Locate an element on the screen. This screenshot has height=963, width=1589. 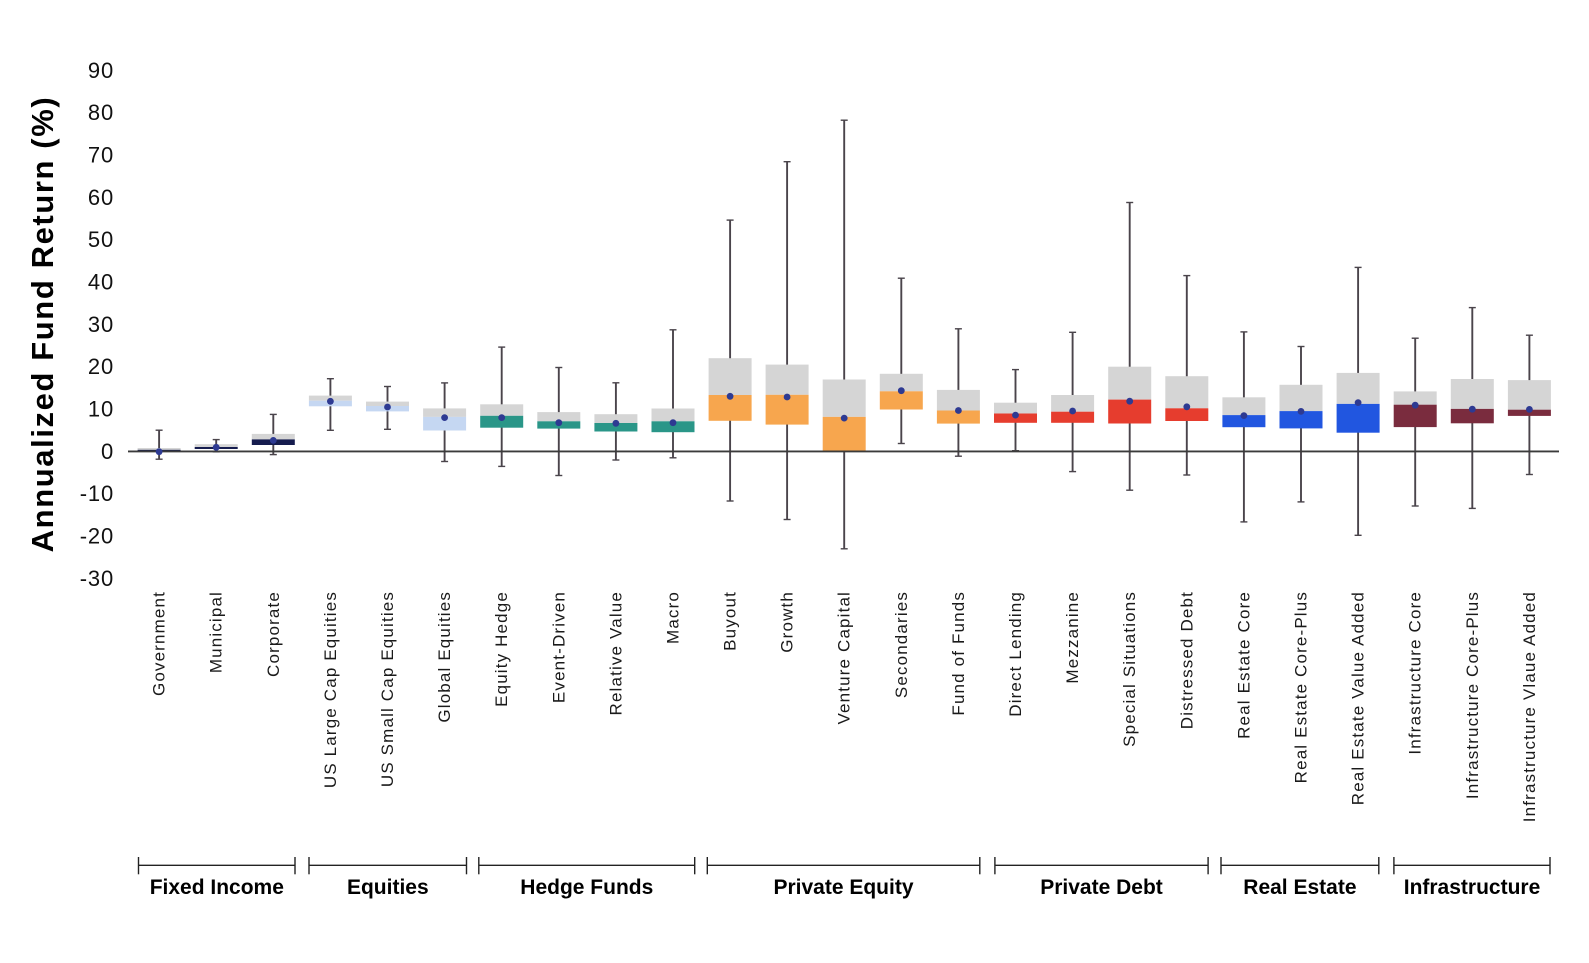
svg-text: 40 is located at coordinates (101, 282).